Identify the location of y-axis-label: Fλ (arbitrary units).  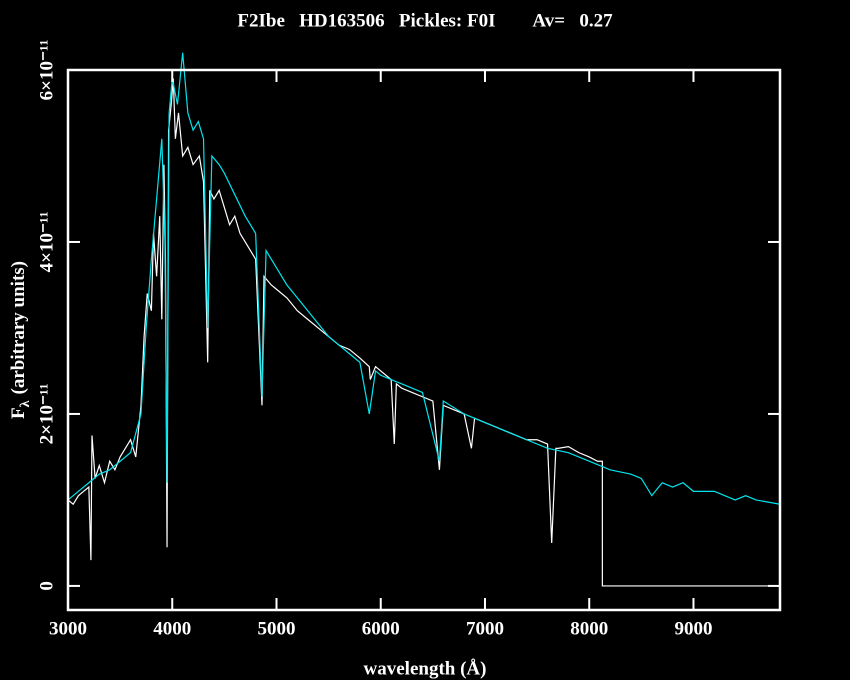
(20, 340).